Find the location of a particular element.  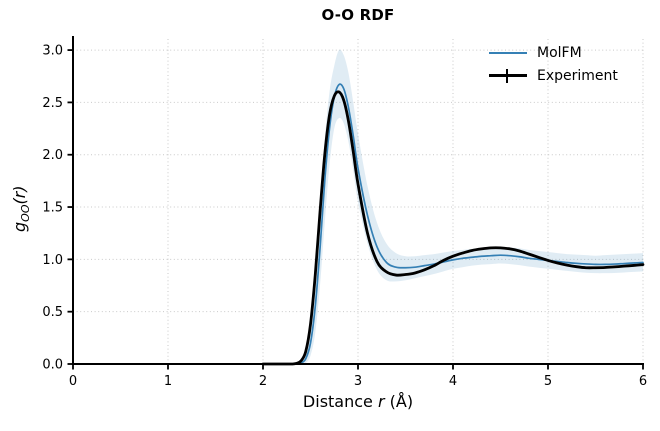

chart-title: O-O RDF is located at coordinates (358, 15).